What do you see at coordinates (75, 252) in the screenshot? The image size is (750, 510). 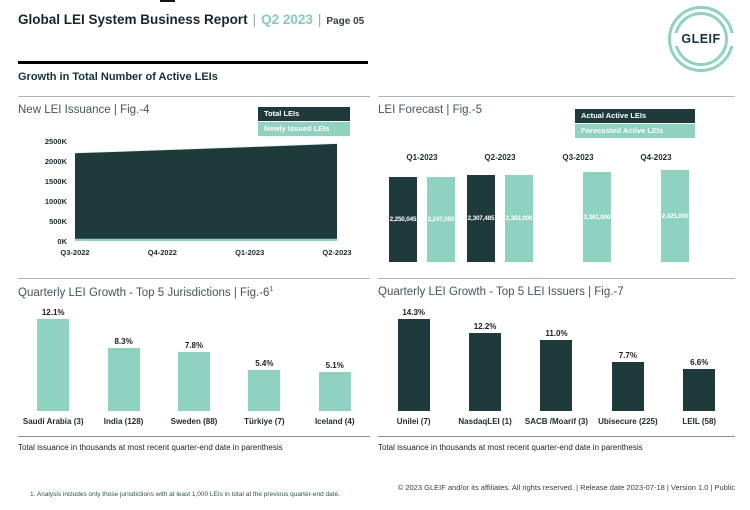 I see `x-axis-tick-label: Q3-2022` at bounding box center [75, 252].